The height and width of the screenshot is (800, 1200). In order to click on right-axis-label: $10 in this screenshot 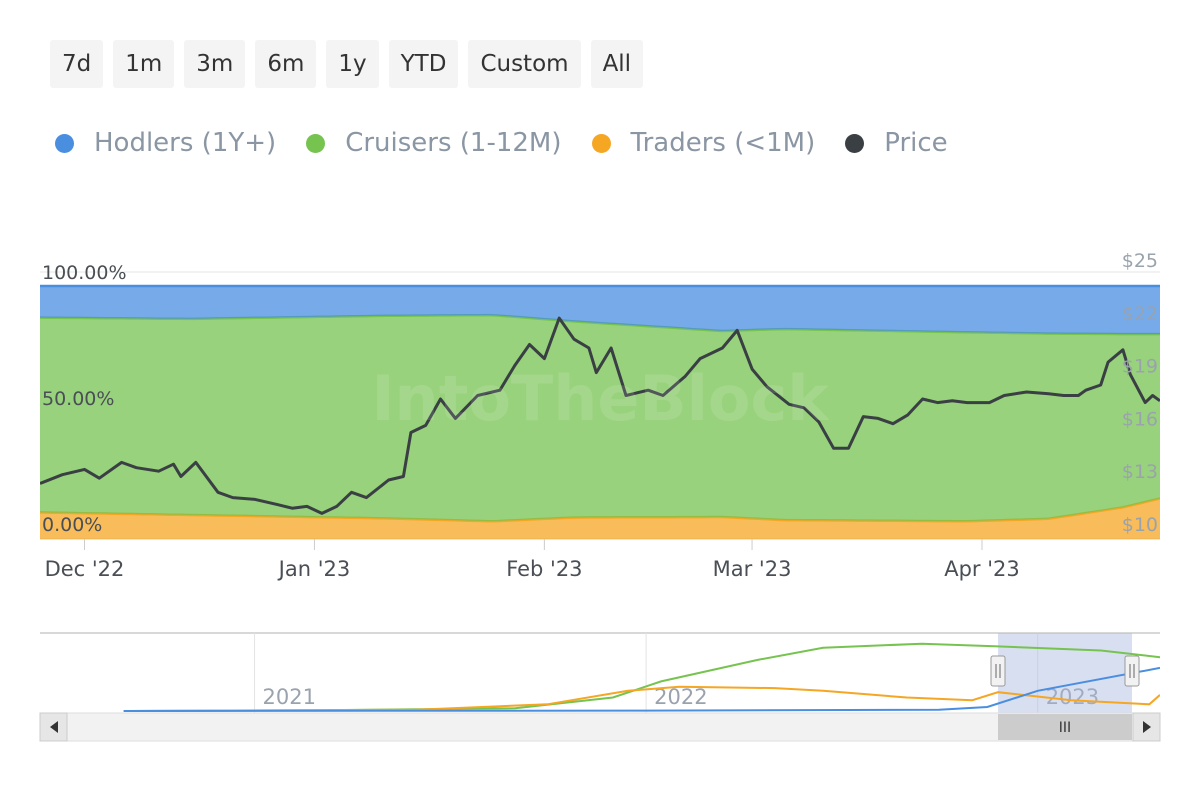, I will do `click(1140, 525)`.